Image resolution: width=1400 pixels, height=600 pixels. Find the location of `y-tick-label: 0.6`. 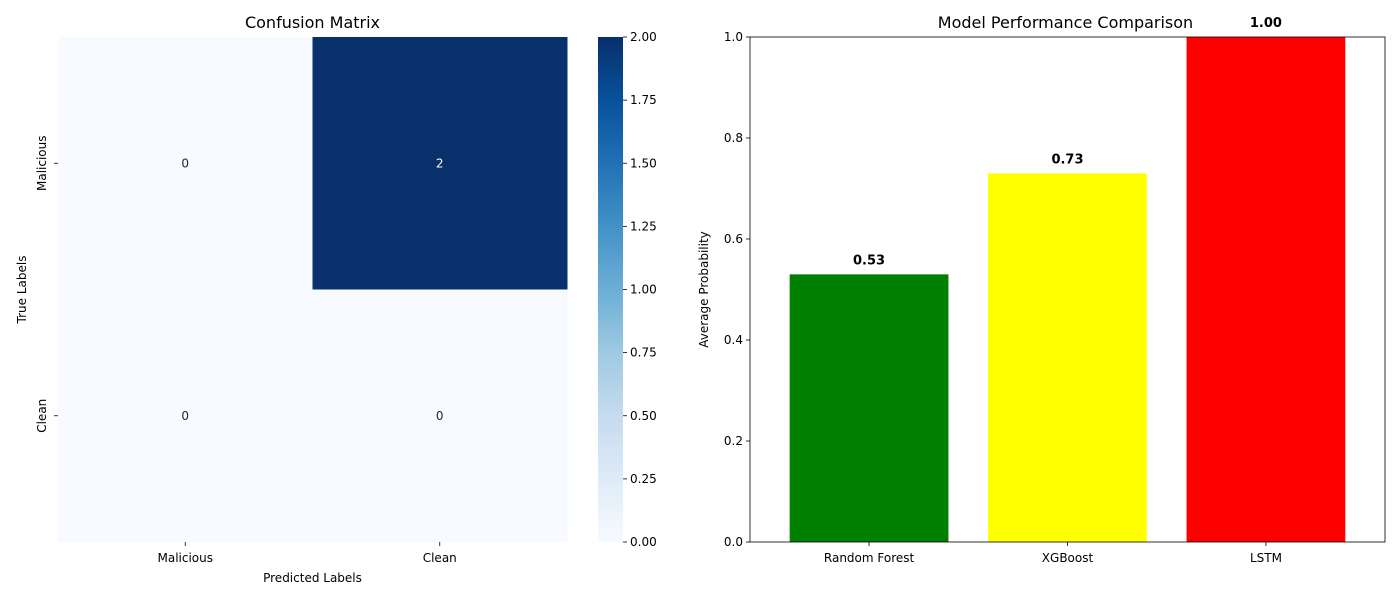

y-tick-label: 0.6 is located at coordinates (733, 239).